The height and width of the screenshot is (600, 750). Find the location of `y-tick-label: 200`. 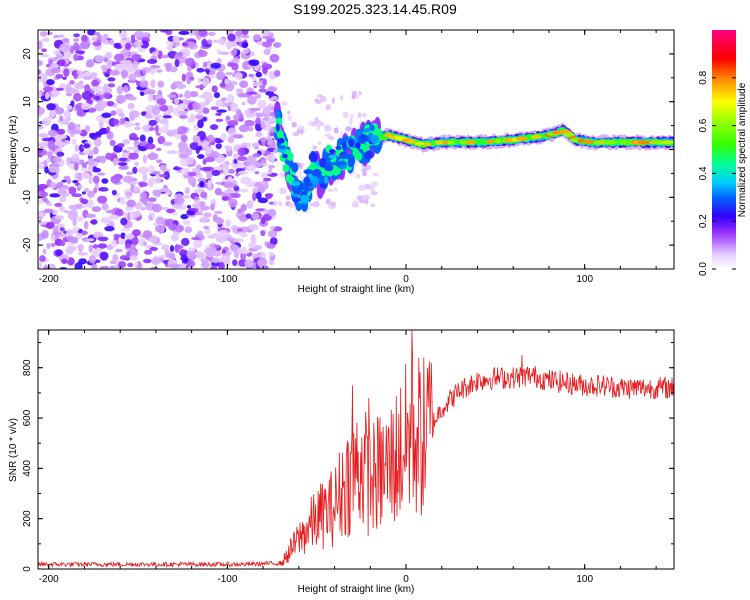

y-tick-label: 200 is located at coordinates (27, 518).